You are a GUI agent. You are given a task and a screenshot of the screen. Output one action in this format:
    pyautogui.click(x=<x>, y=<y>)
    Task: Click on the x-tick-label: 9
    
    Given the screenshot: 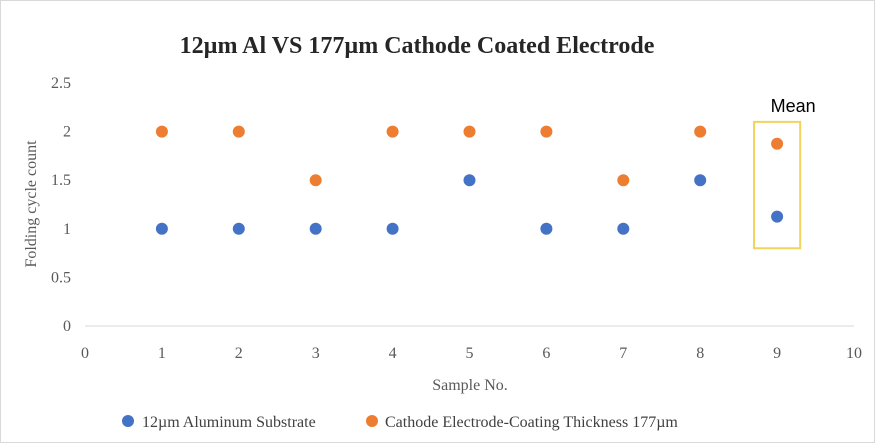 What is the action you would take?
    pyautogui.click(x=777, y=353)
    